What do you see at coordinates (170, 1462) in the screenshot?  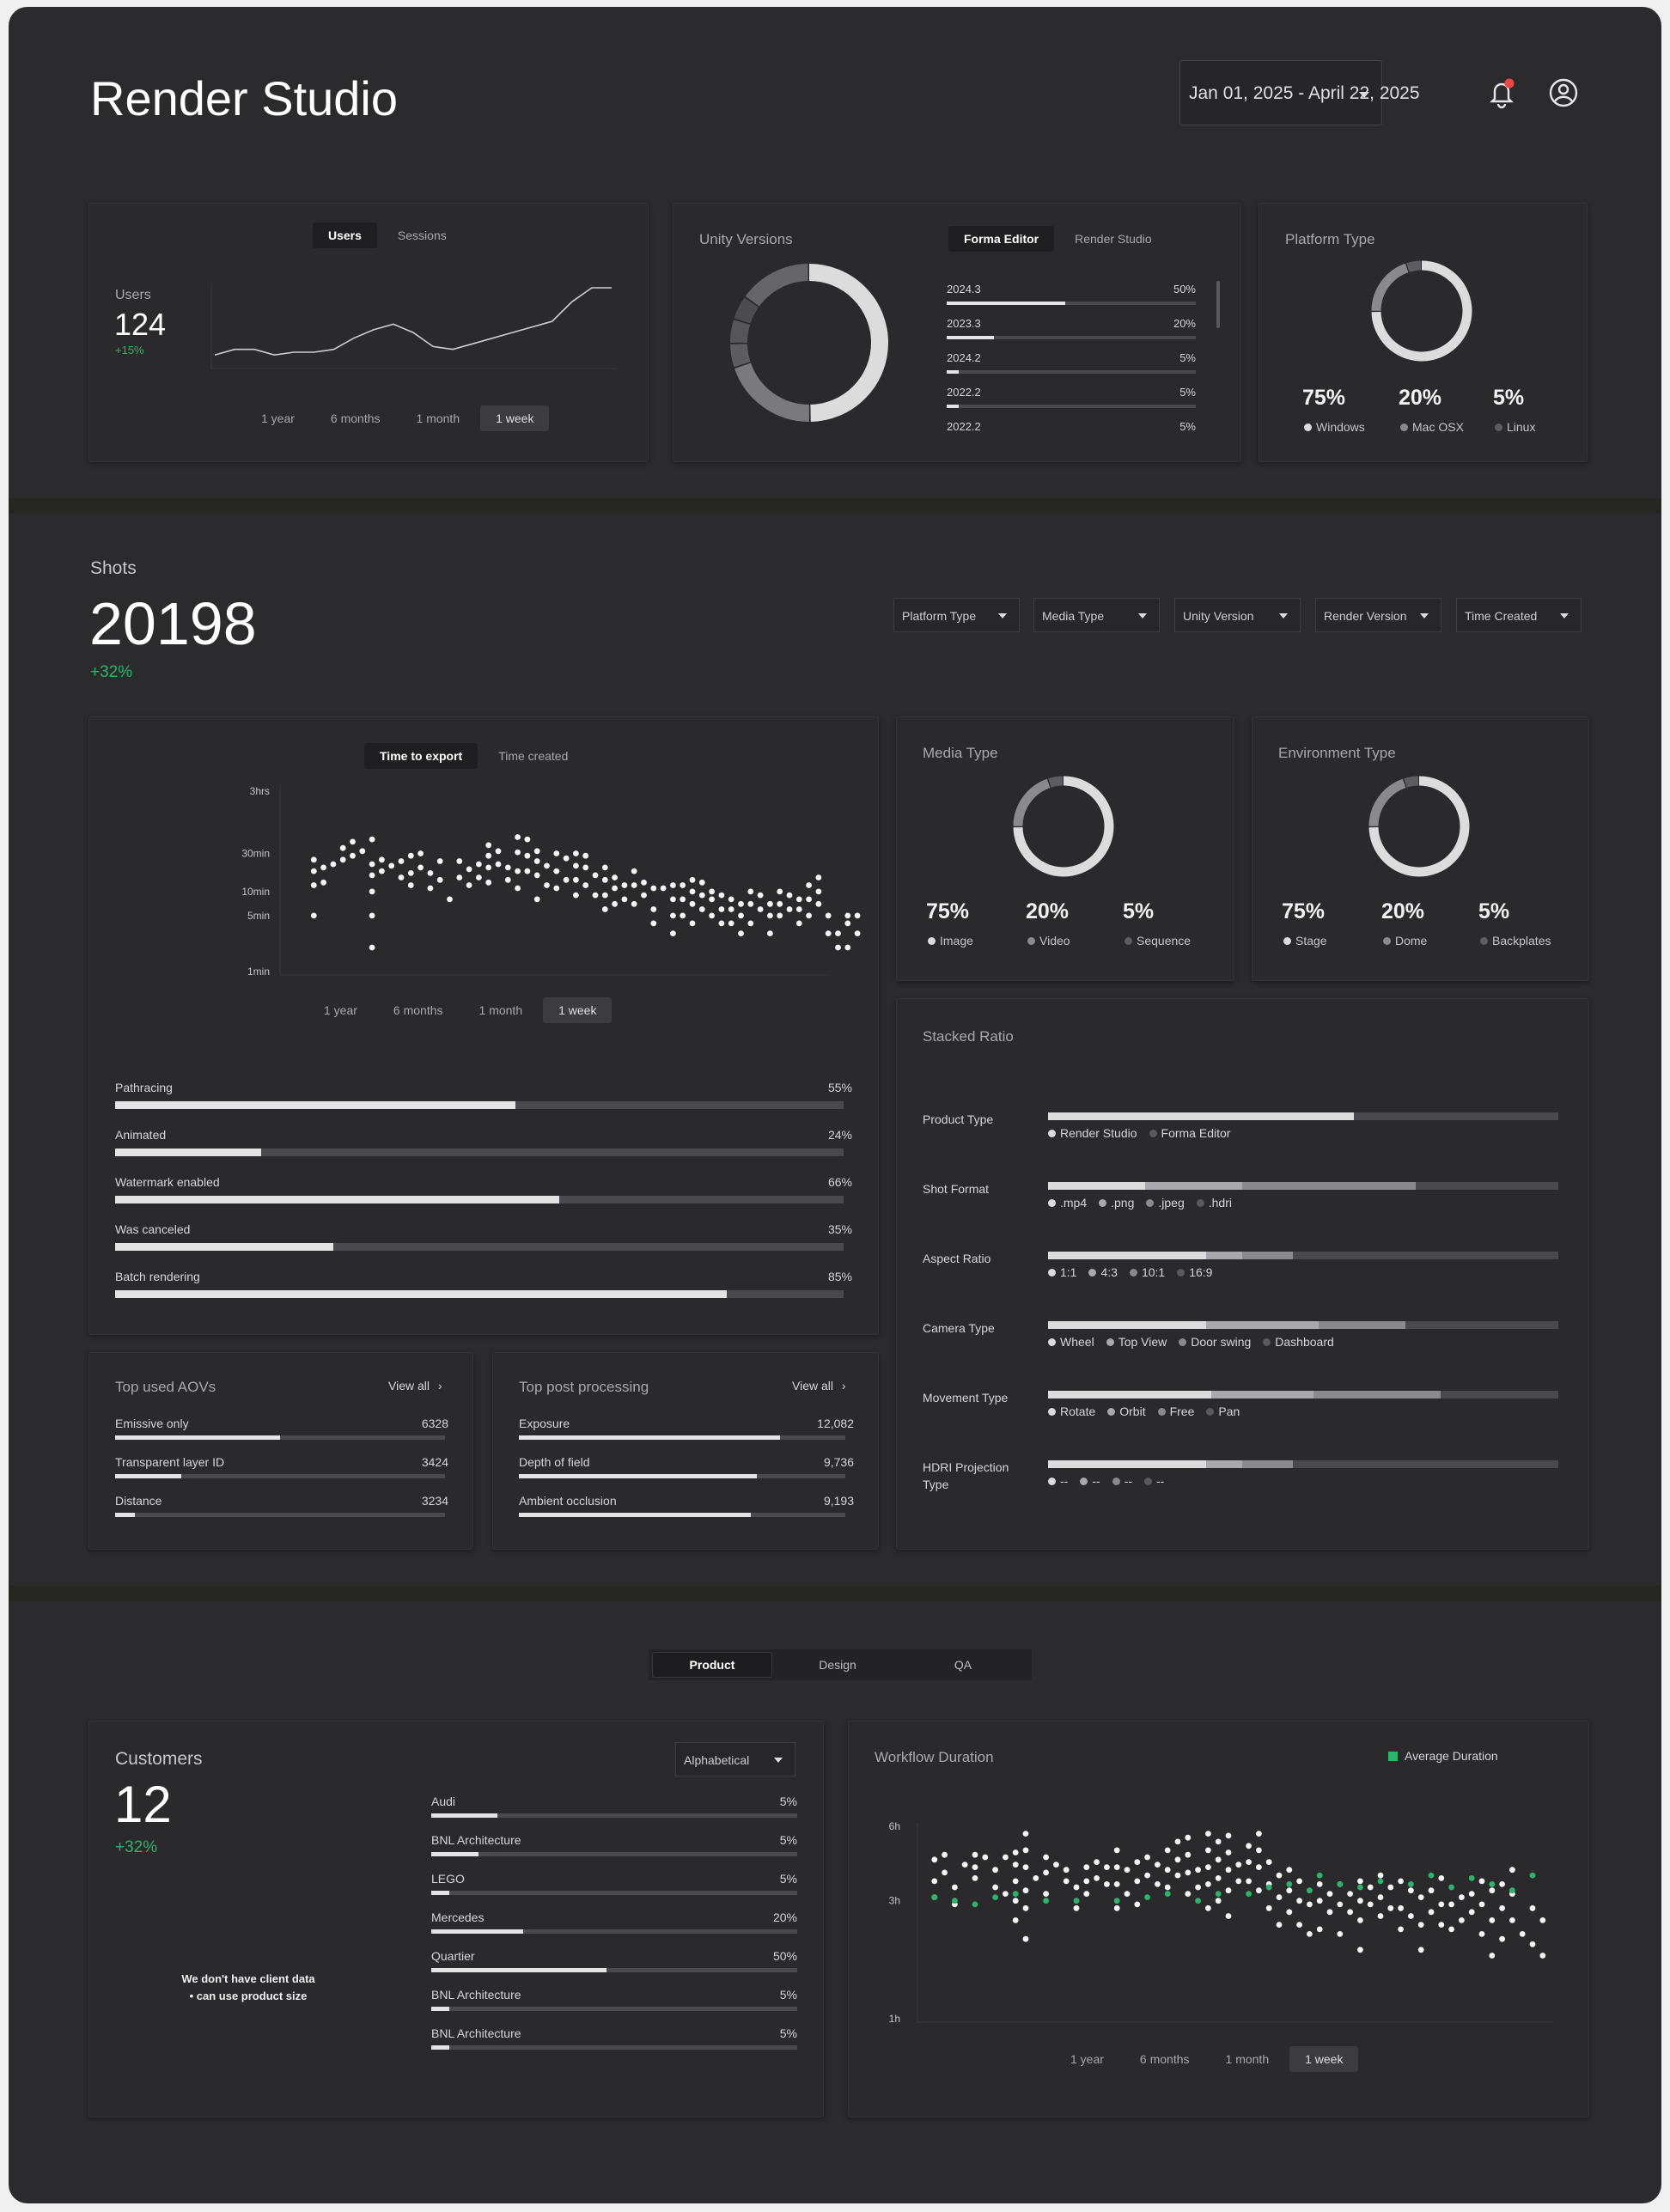 I see `list-item-label: Transparent layer ID` at bounding box center [170, 1462].